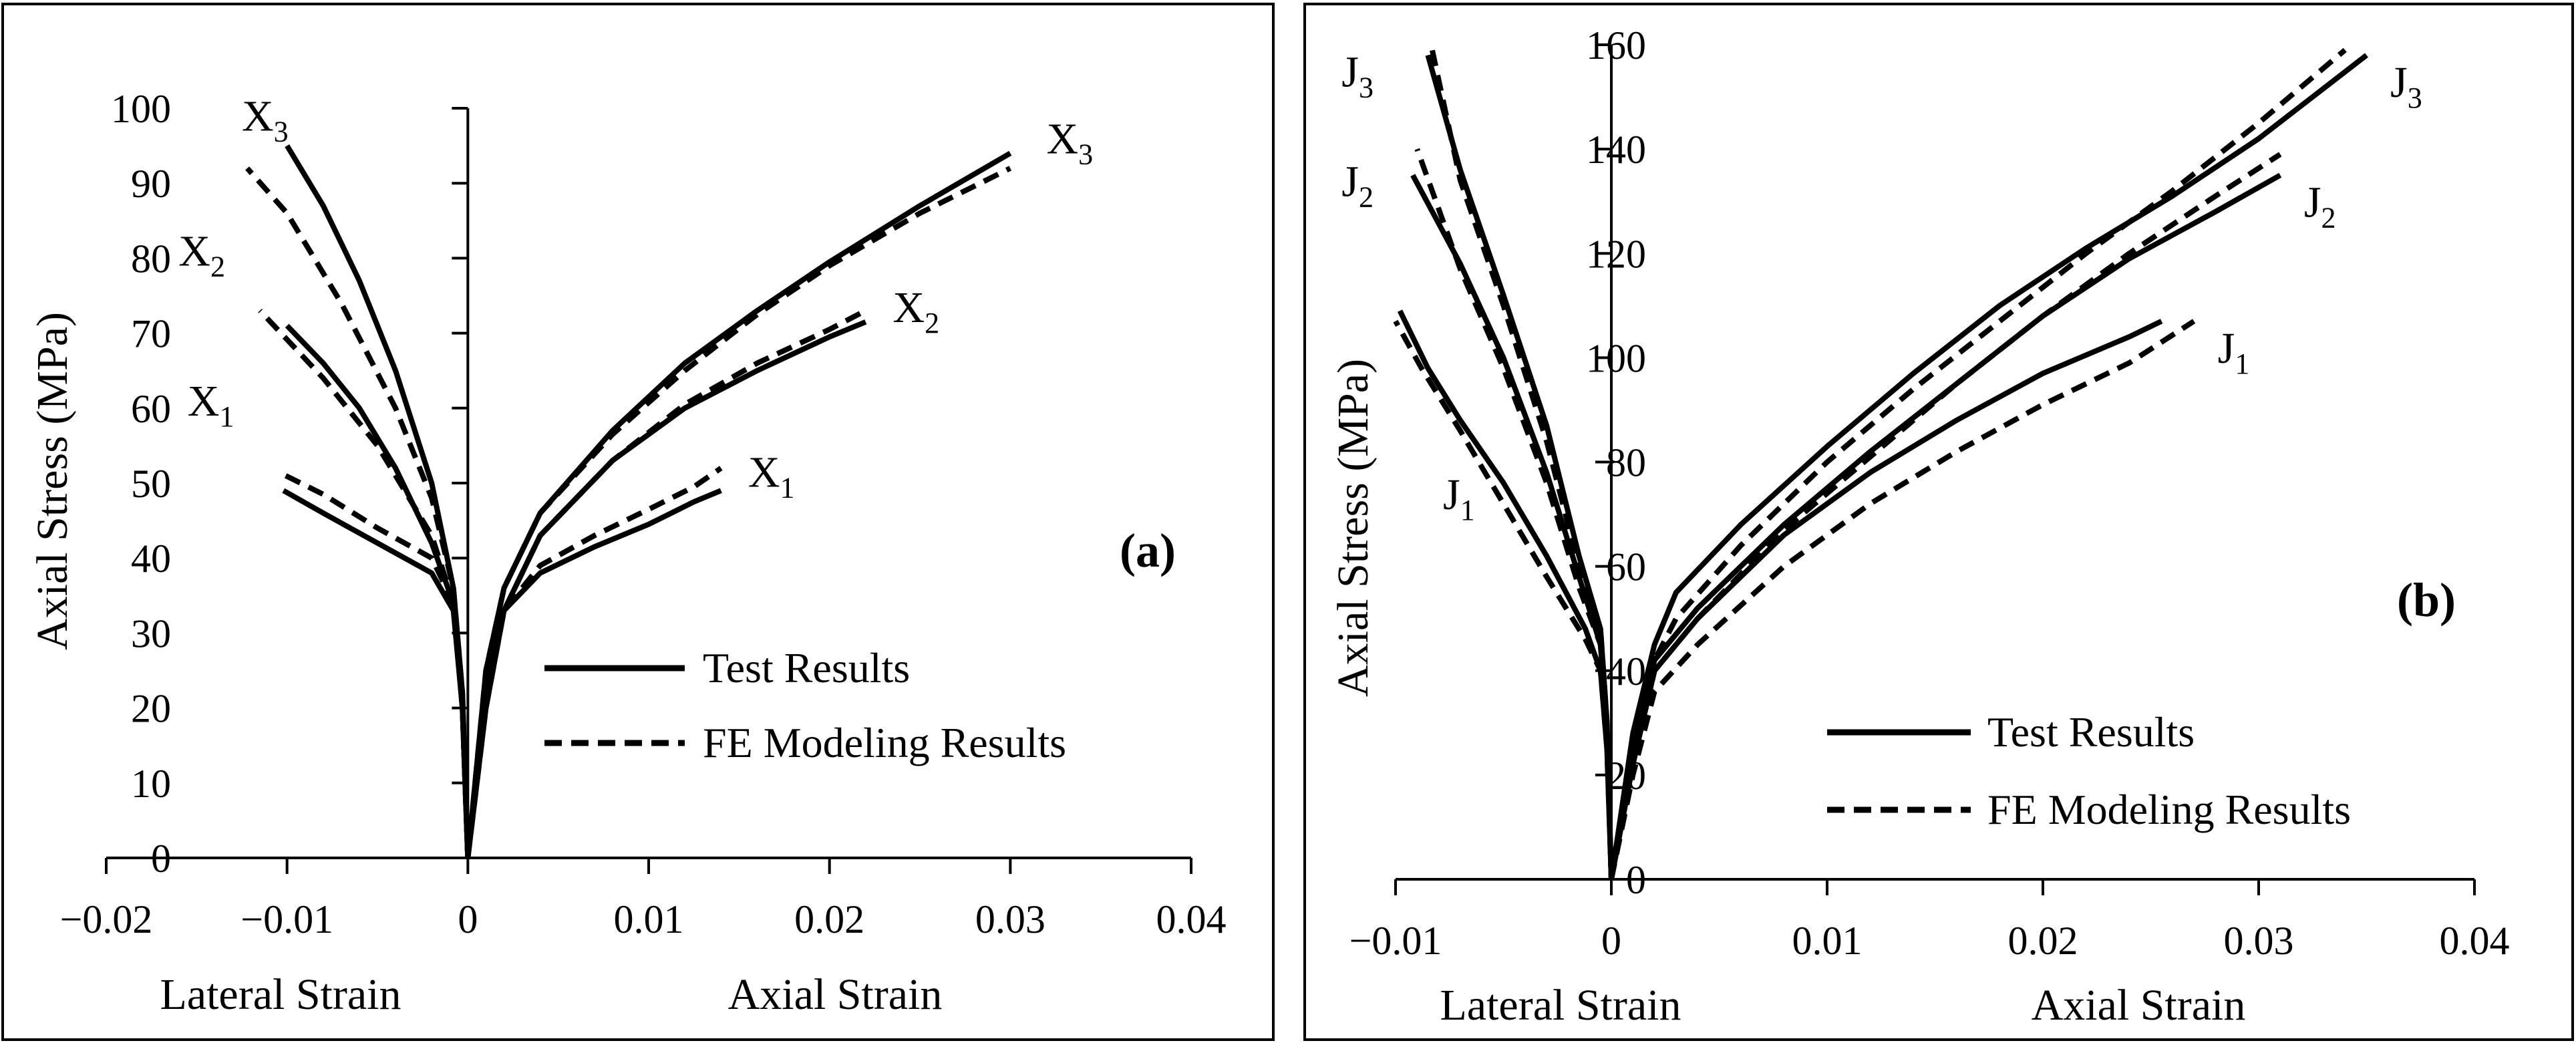 This screenshot has height=1047, width=2576. I want to click on curve-label-j1: J1, so click(2234, 352).